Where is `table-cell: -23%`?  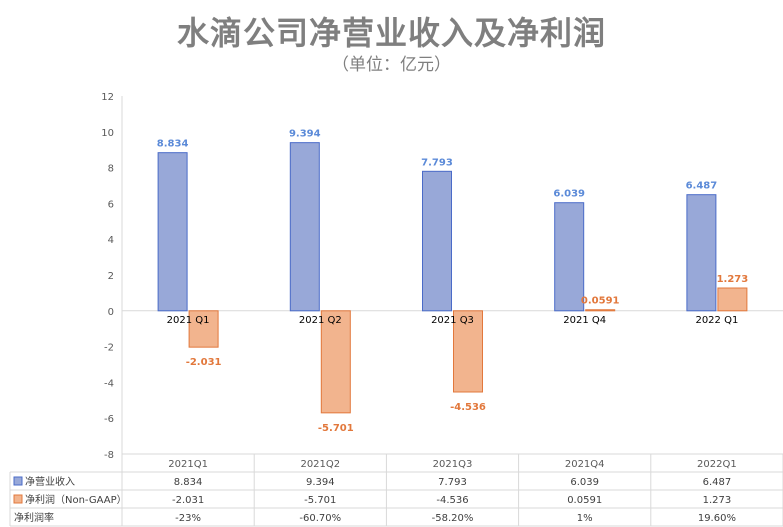
table-cell: -23% is located at coordinates (188, 518).